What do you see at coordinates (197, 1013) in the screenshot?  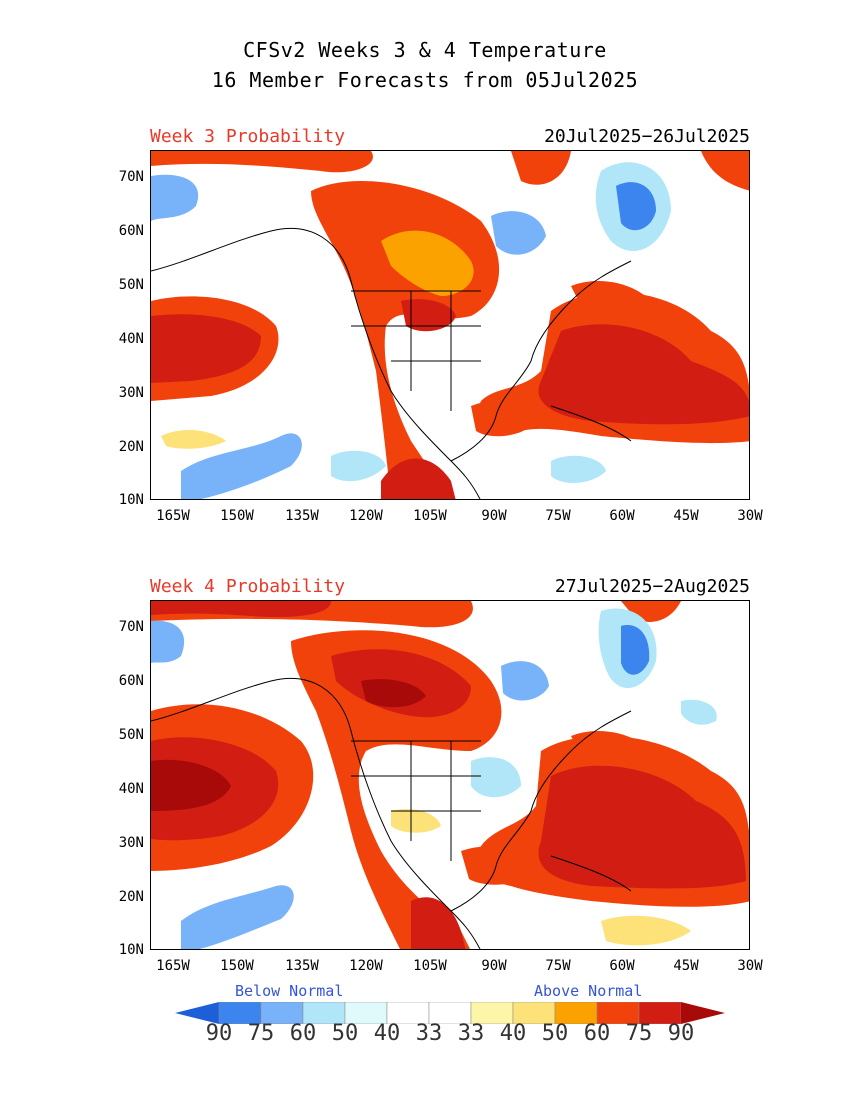 I see `colorbar-arrow-left` at bounding box center [197, 1013].